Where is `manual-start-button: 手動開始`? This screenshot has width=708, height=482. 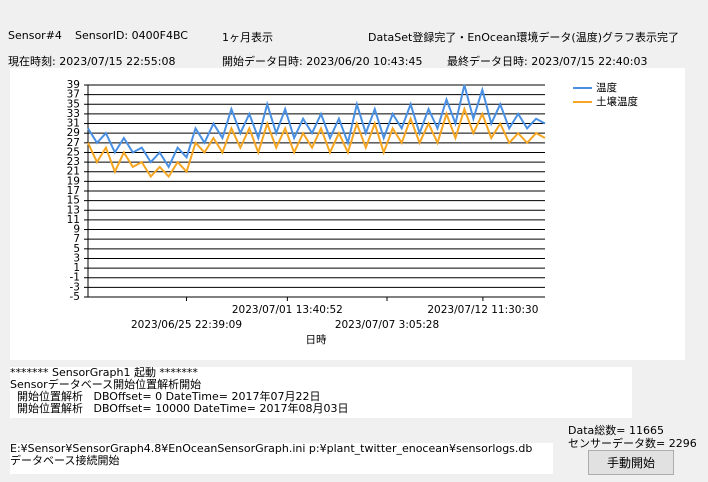
manual-start-button: 手動開始 is located at coordinates (631, 462).